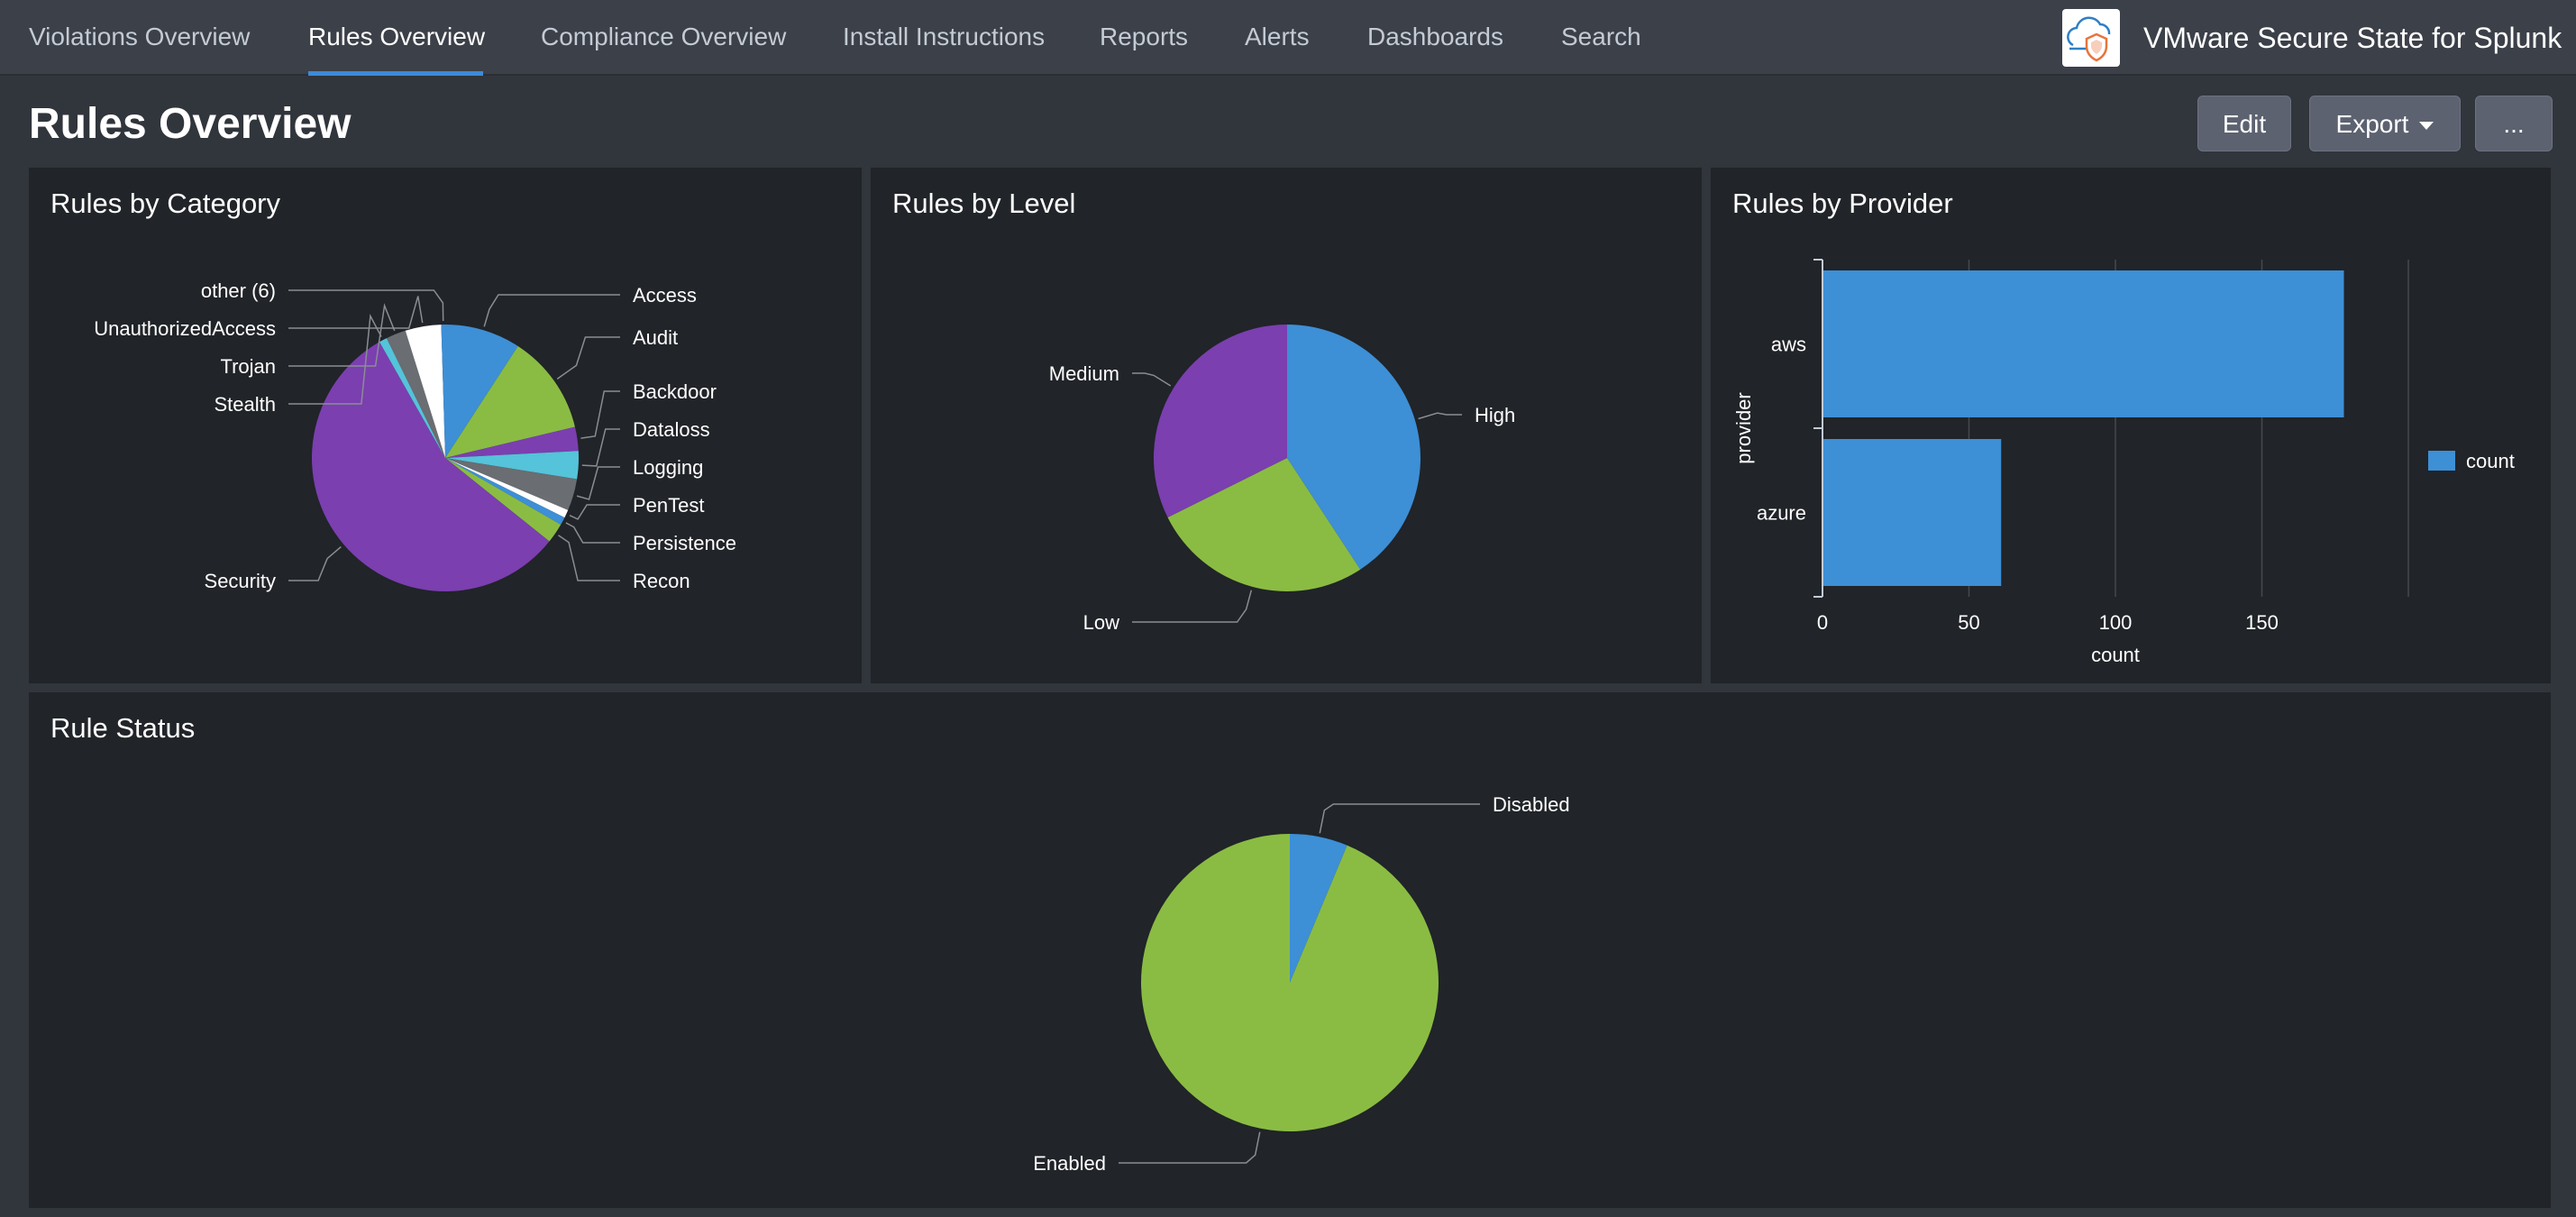 The image size is (2576, 1217). What do you see at coordinates (397, 36) in the screenshot?
I see `tab-rules-overview: Rules Overview` at bounding box center [397, 36].